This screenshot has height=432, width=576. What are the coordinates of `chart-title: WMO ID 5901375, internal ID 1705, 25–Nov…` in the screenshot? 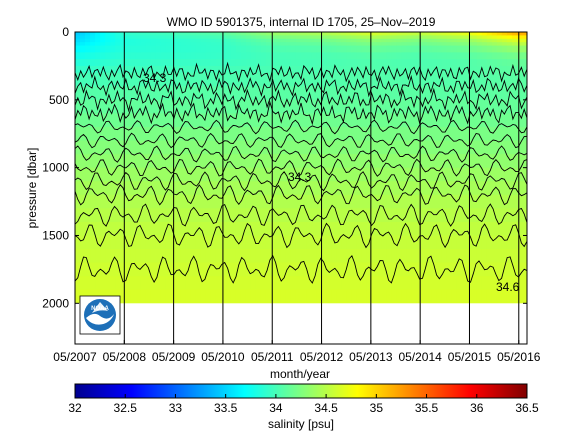 It's located at (301, 22).